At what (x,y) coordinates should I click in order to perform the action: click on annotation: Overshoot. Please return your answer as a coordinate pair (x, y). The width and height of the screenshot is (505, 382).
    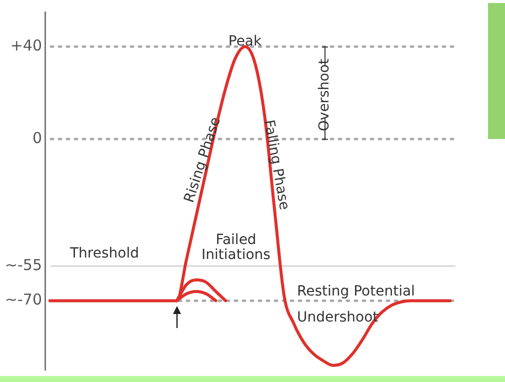
    Looking at the image, I should click on (324, 95).